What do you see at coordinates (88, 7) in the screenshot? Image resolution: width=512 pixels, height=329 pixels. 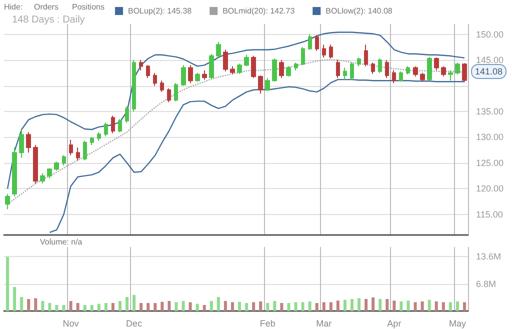 I see `text: Positions` at bounding box center [88, 7].